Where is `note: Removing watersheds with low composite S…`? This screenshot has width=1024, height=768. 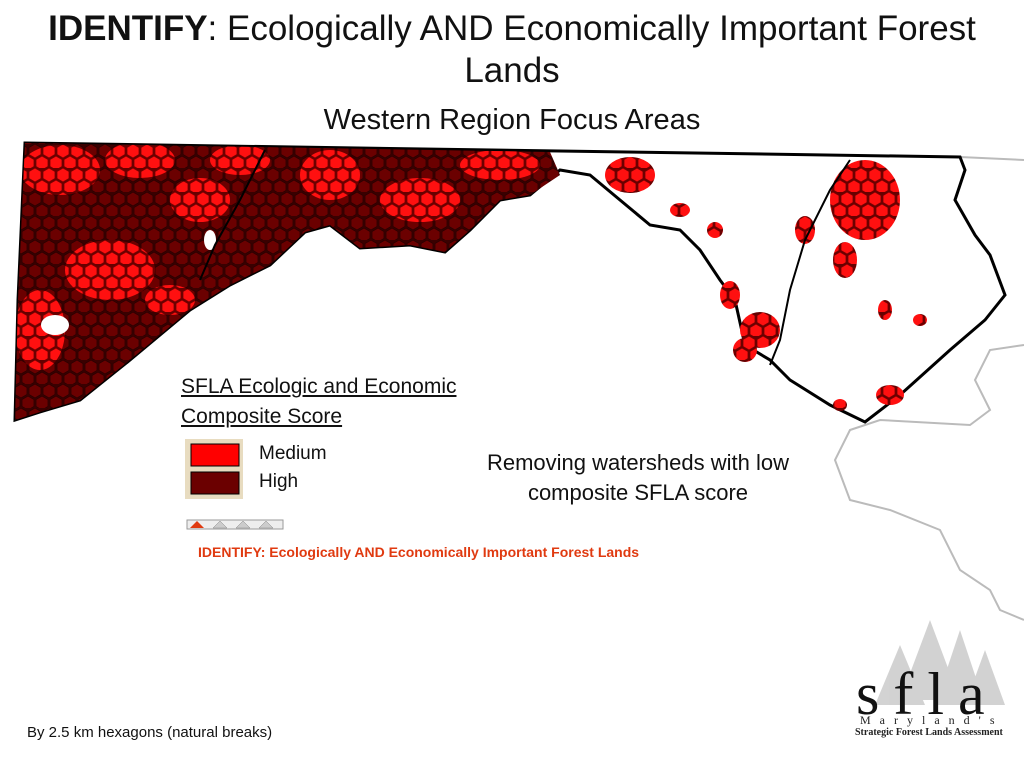
note: Removing watersheds with low composite S… is located at coordinates (638, 477).